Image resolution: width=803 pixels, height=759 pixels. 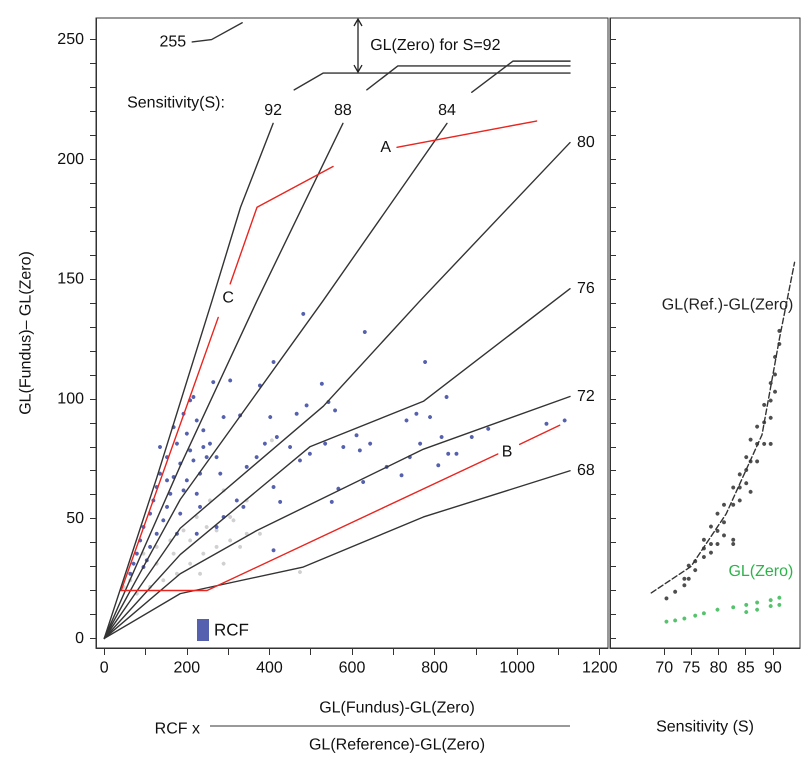 I want to click on x-tick-label: 75, so click(x=691, y=668).